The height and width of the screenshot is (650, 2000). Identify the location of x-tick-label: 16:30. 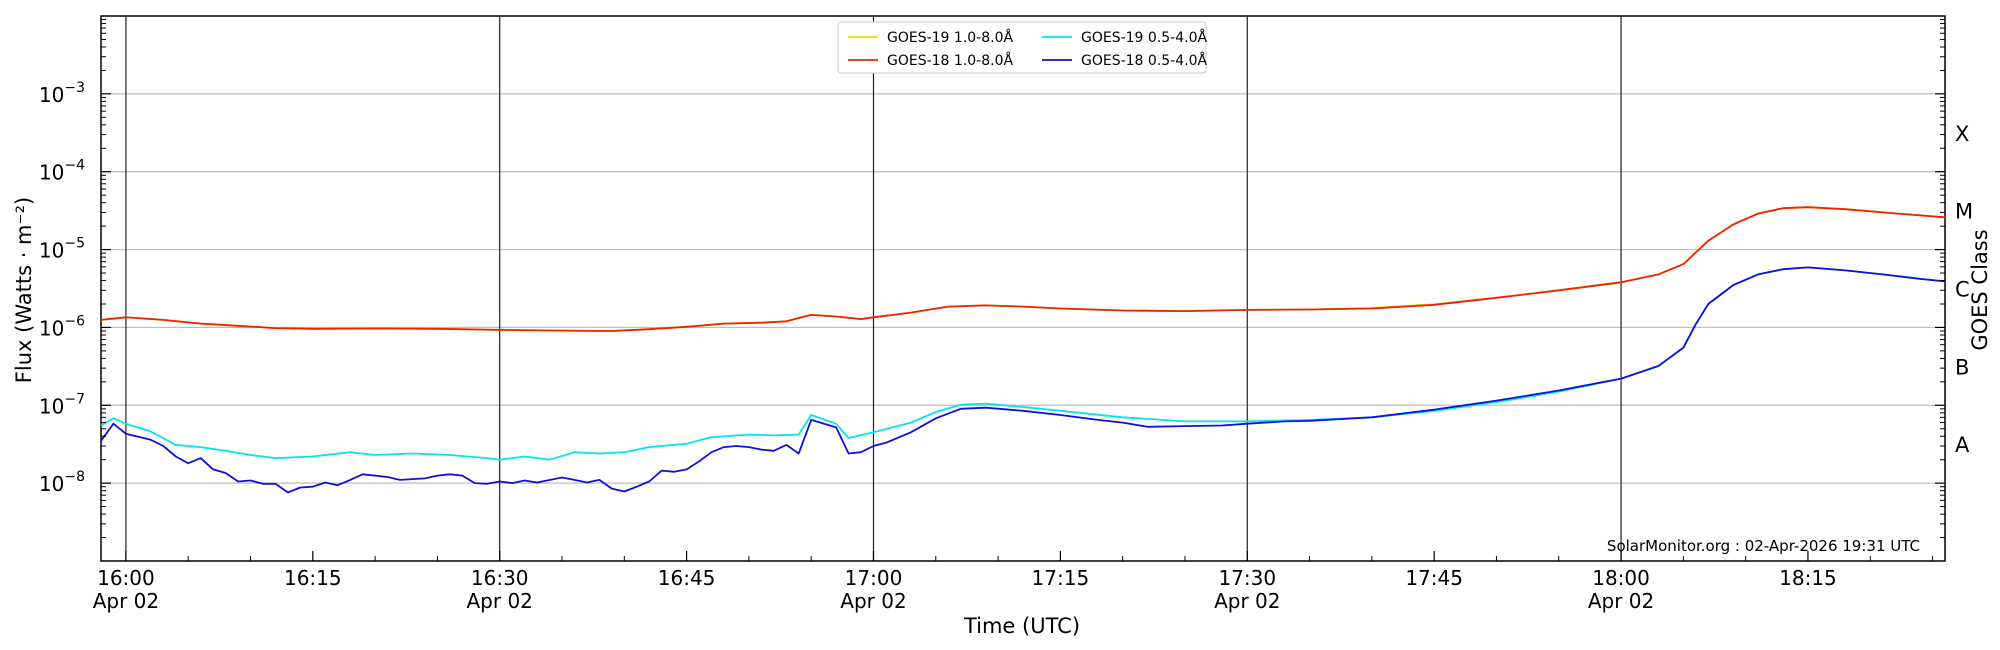
(500, 578).